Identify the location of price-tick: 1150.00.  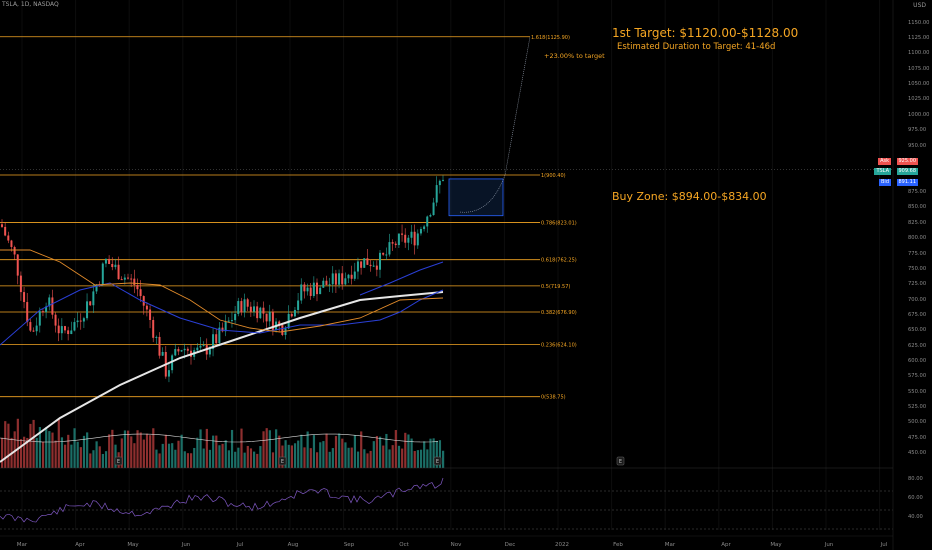
(918, 23).